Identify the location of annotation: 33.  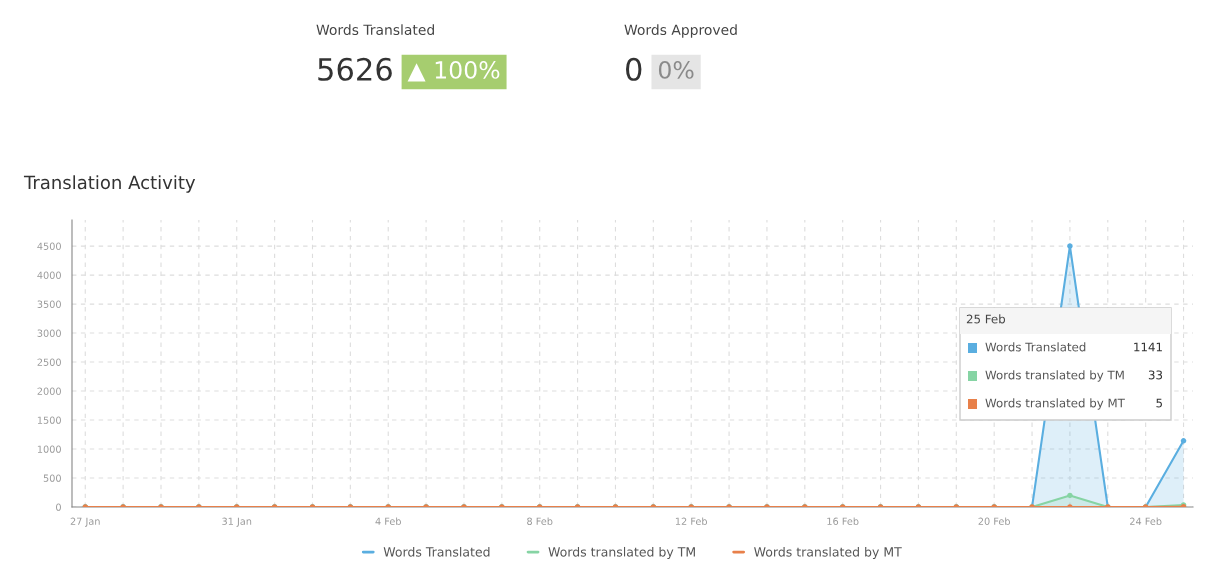
(1155, 375).